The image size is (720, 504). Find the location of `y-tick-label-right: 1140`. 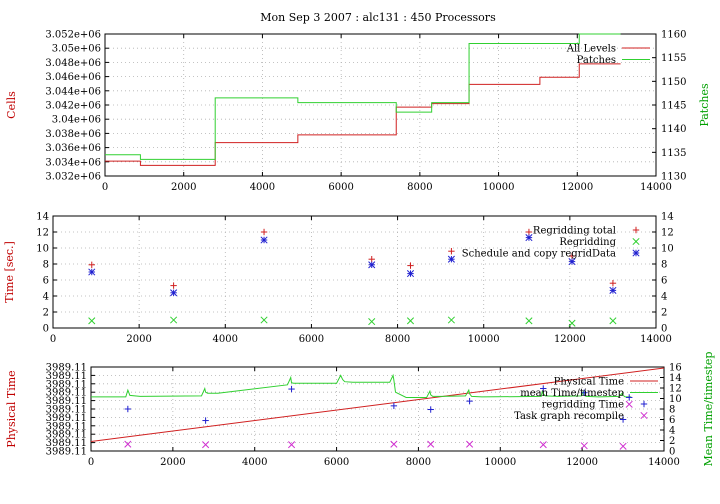

y-tick-label-right: 1140 is located at coordinates (673, 129).